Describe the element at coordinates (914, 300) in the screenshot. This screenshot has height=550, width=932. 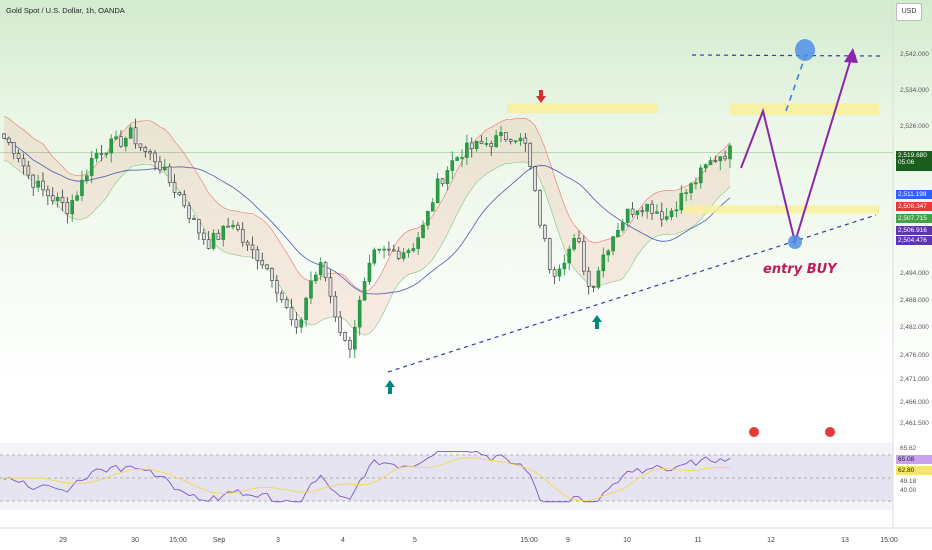
I see `price-tick: 2,488.000` at that location.